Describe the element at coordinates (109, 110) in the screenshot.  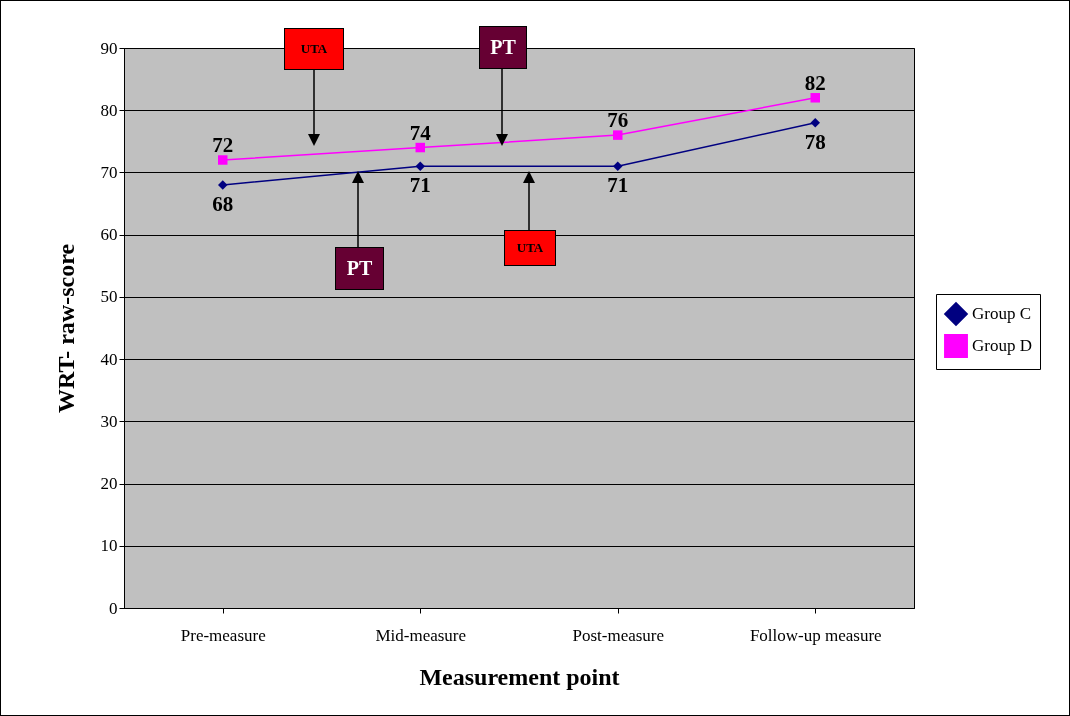
I see `y-tick-label: 80` at that location.